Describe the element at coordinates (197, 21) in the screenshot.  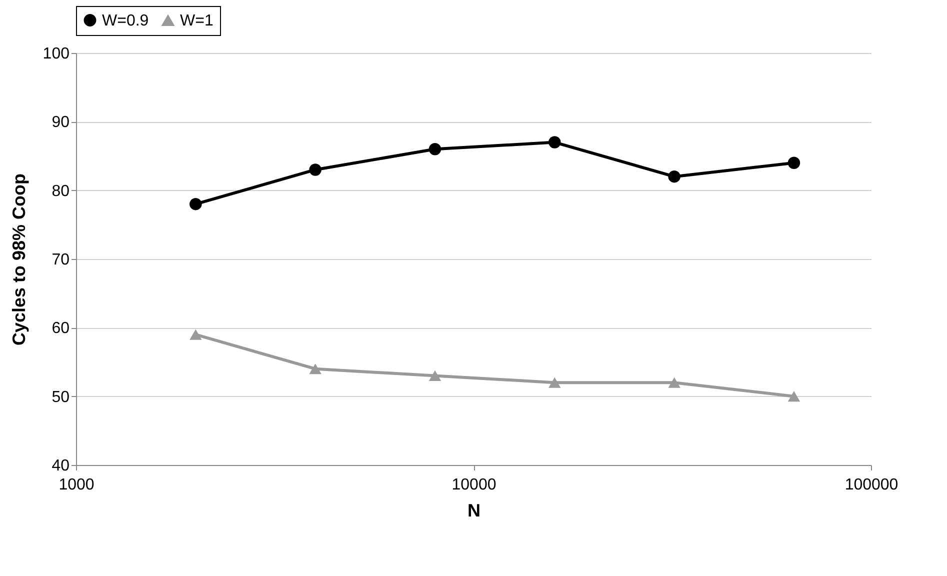
I see `legend-label: W=1` at that location.